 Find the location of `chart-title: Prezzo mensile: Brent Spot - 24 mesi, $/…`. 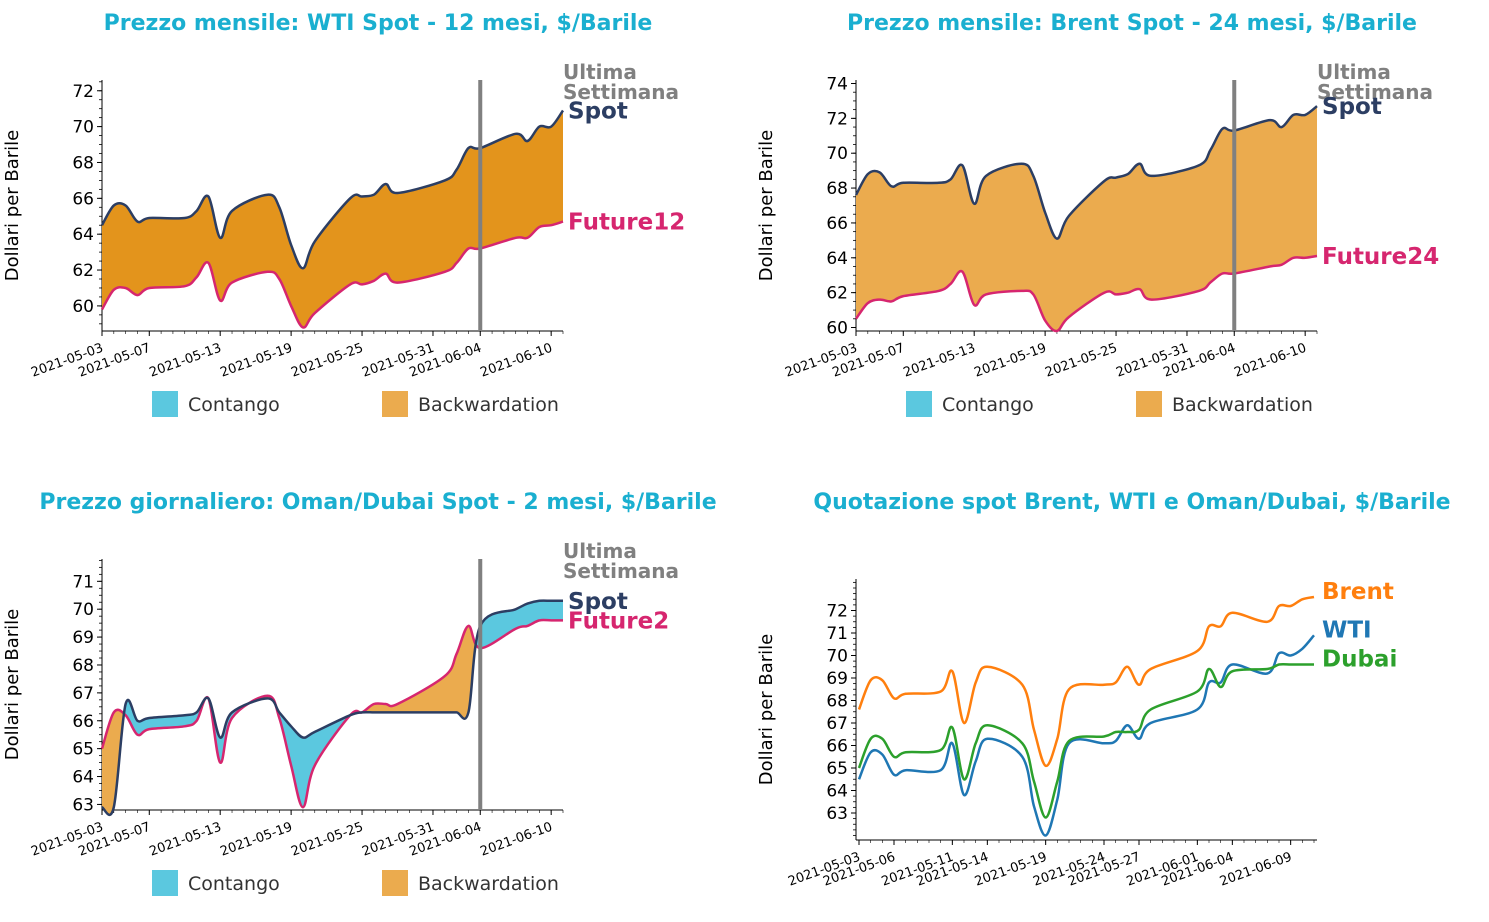

chart-title: Prezzo mensile: Brent Spot - 24 mesi, $/… is located at coordinates (1132, 23).